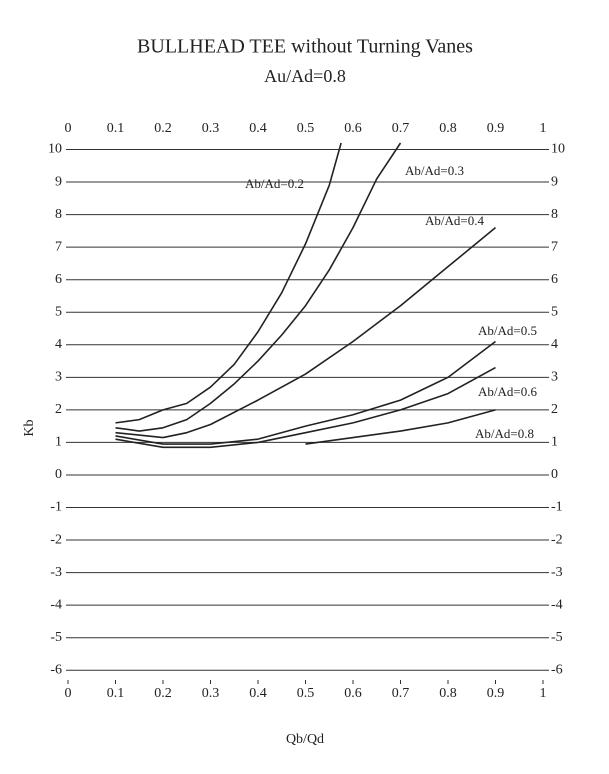 The height and width of the screenshot is (774, 609). What do you see at coordinates (554, 311) in the screenshot?
I see `y-tick-label-right: 5` at bounding box center [554, 311].